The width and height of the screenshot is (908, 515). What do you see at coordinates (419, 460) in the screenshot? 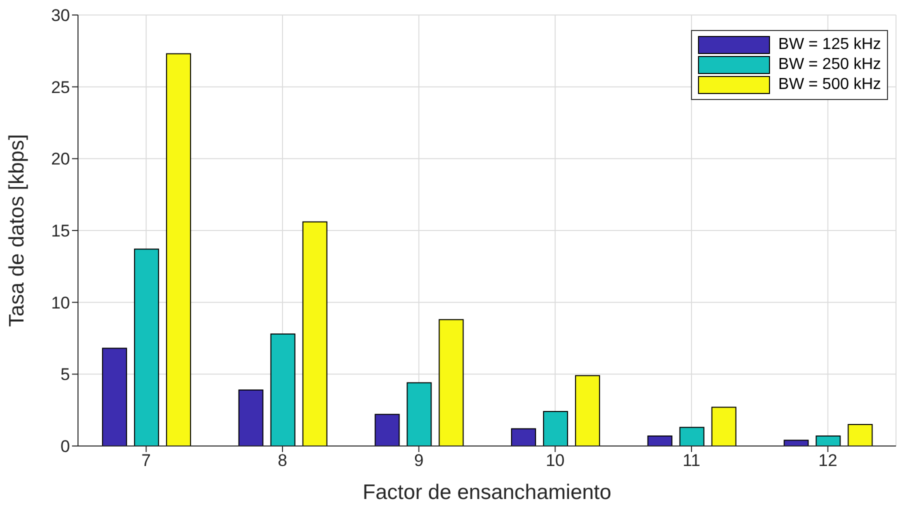
I see `x-tick-label: 9` at bounding box center [419, 460].